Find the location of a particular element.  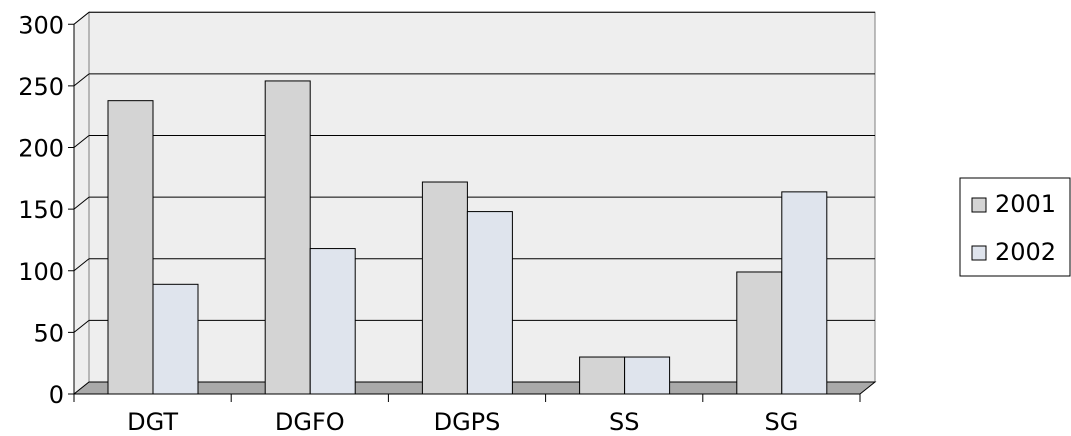

bar-2002-dgps is located at coordinates (489, 303).